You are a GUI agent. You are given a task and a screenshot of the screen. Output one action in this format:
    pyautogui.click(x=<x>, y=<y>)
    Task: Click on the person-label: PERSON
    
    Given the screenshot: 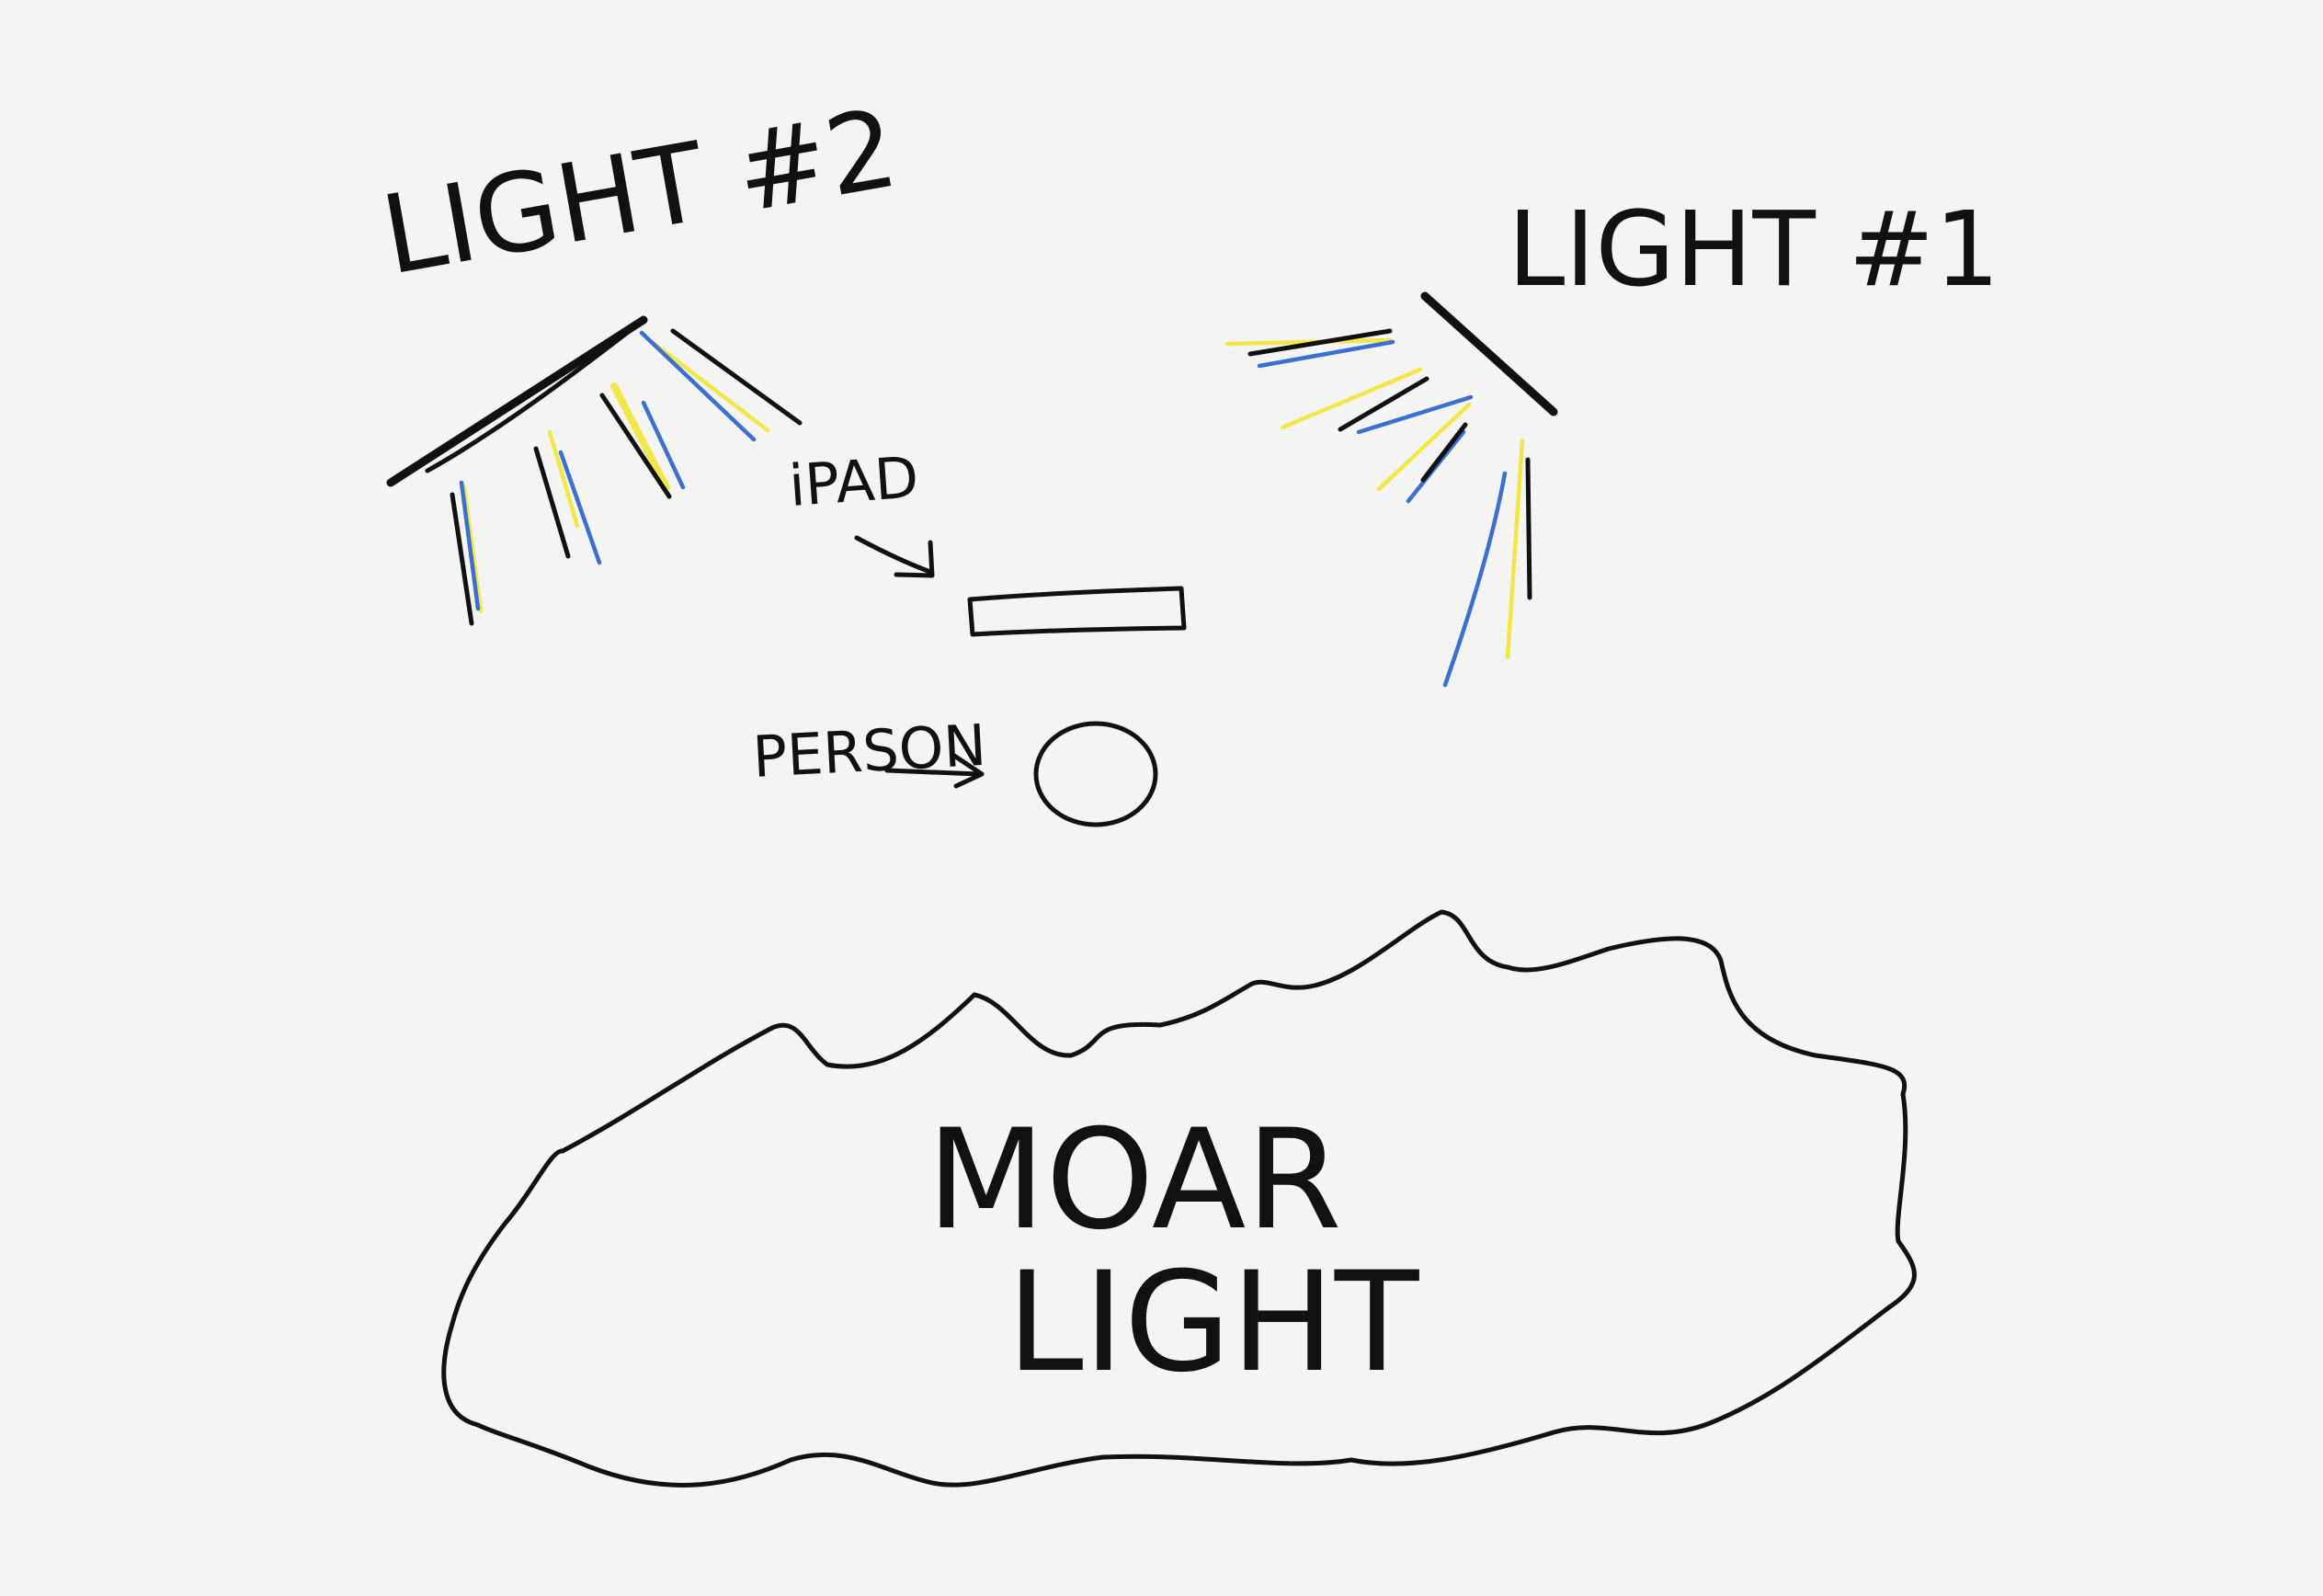 What is the action you would take?
    pyautogui.click(x=869, y=751)
    